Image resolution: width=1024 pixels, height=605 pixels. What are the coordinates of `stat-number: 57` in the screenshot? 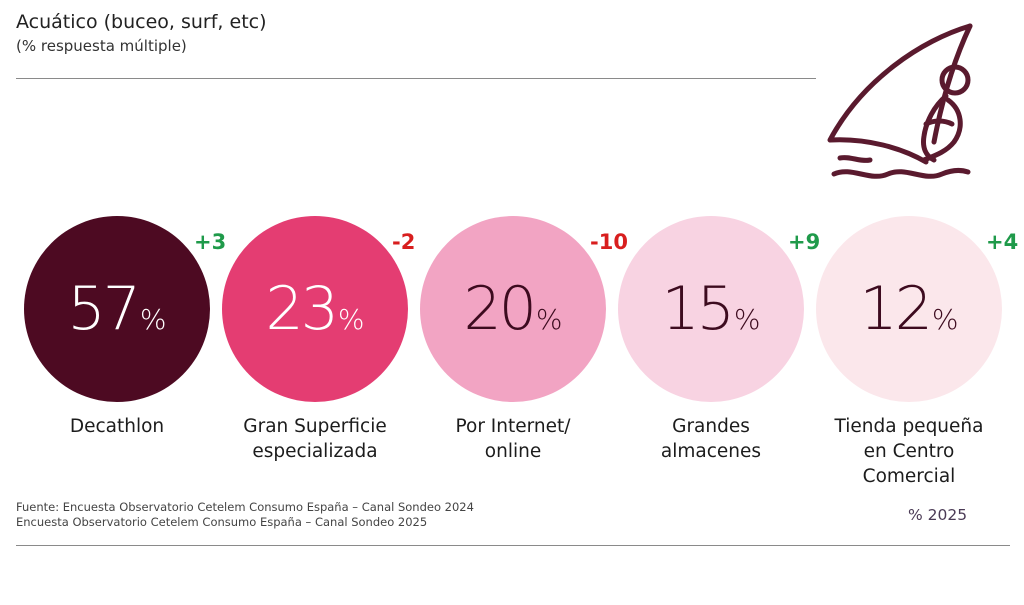 It's located at (104, 309).